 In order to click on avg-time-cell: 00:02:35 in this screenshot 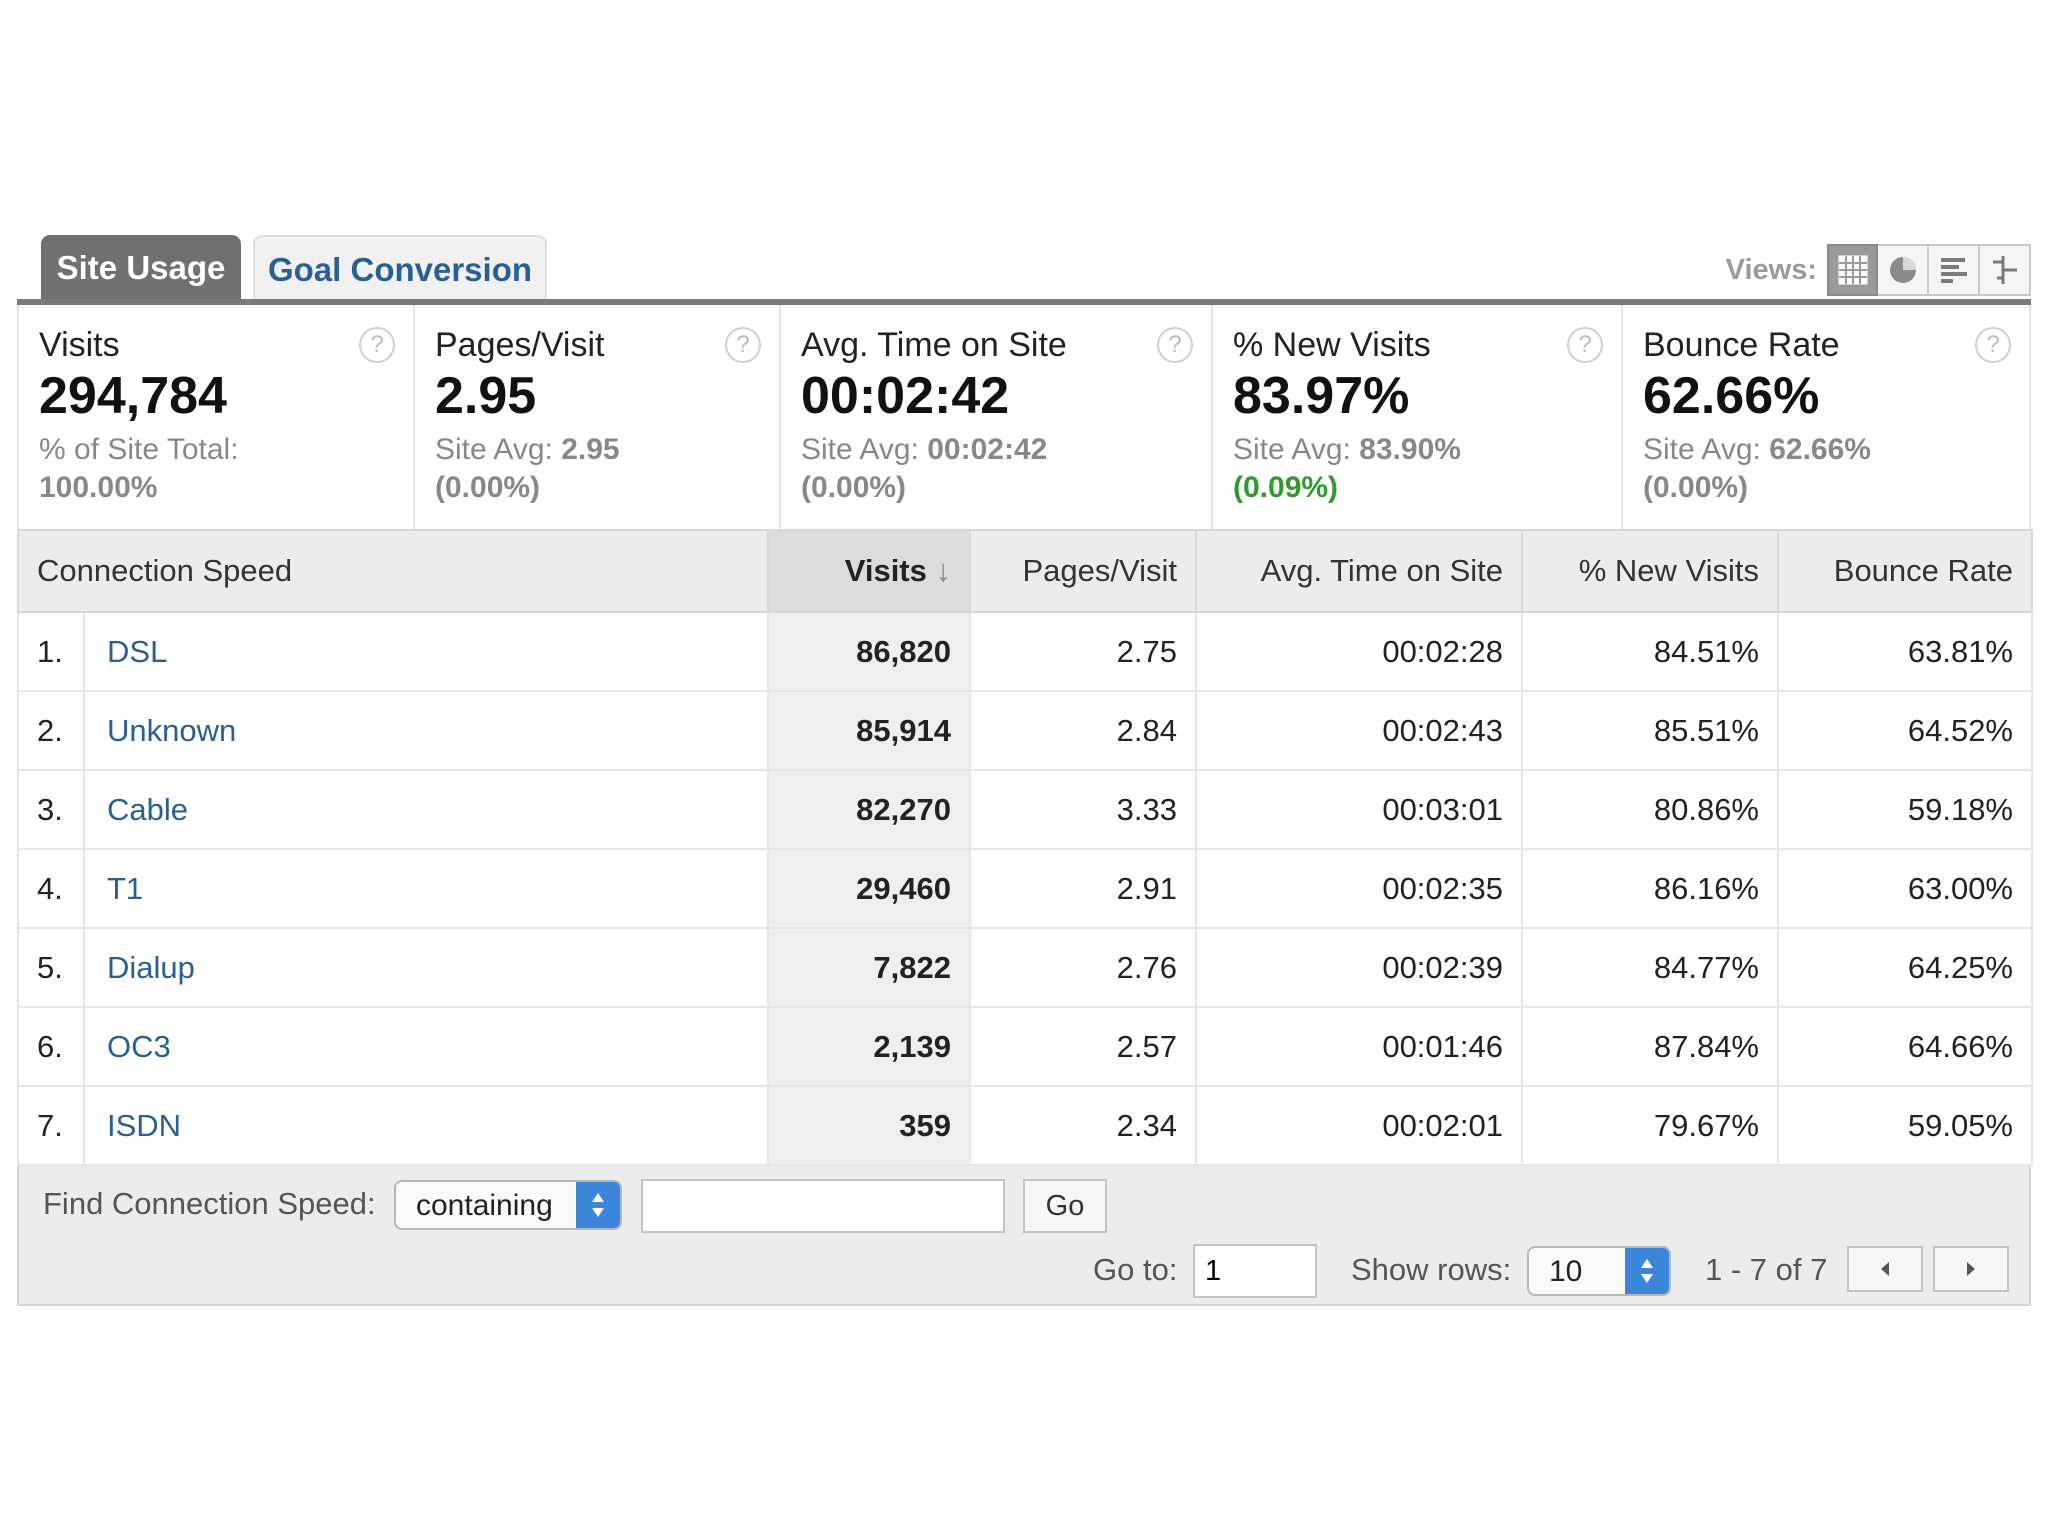, I will do `click(1359, 889)`.